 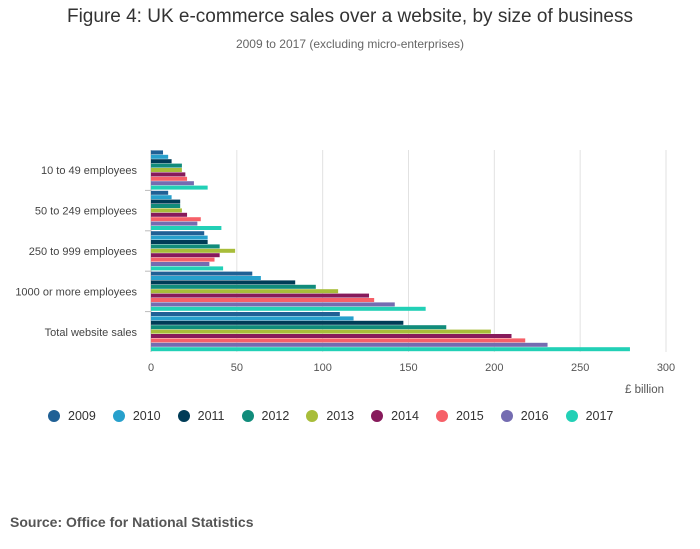 What do you see at coordinates (666, 368) in the screenshot?
I see `x-tick-label: 300` at bounding box center [666, 368].